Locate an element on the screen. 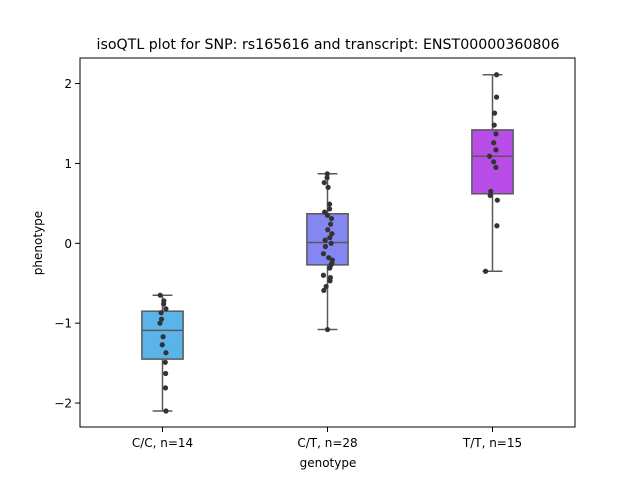  y-axis-label: phenotype is located at coordinates (38, 243).